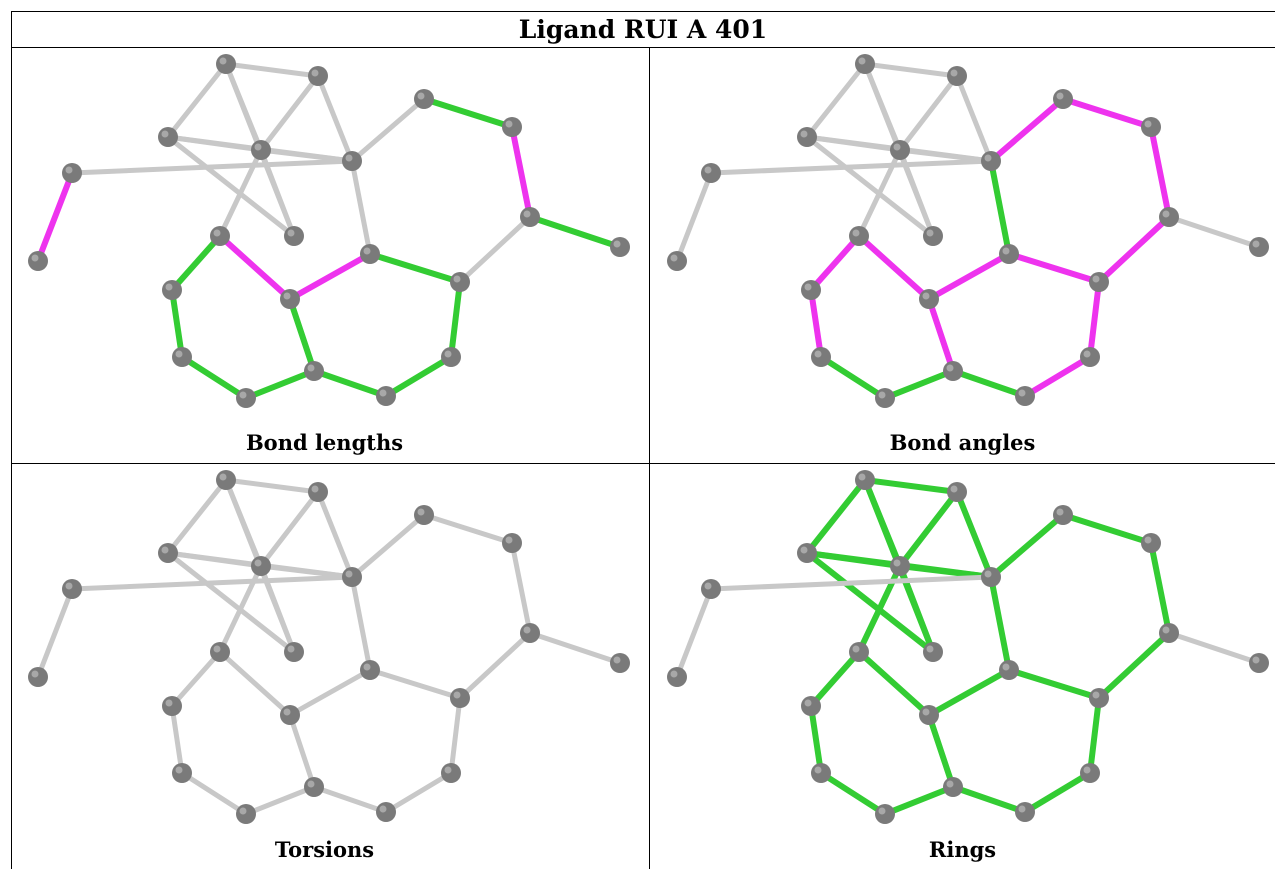 The width and height of the screenshot is (1276, 869). Describe the element at coordinates (324, 442) in the screenshot. I see `panel-caption: Bond lengths` at that location.